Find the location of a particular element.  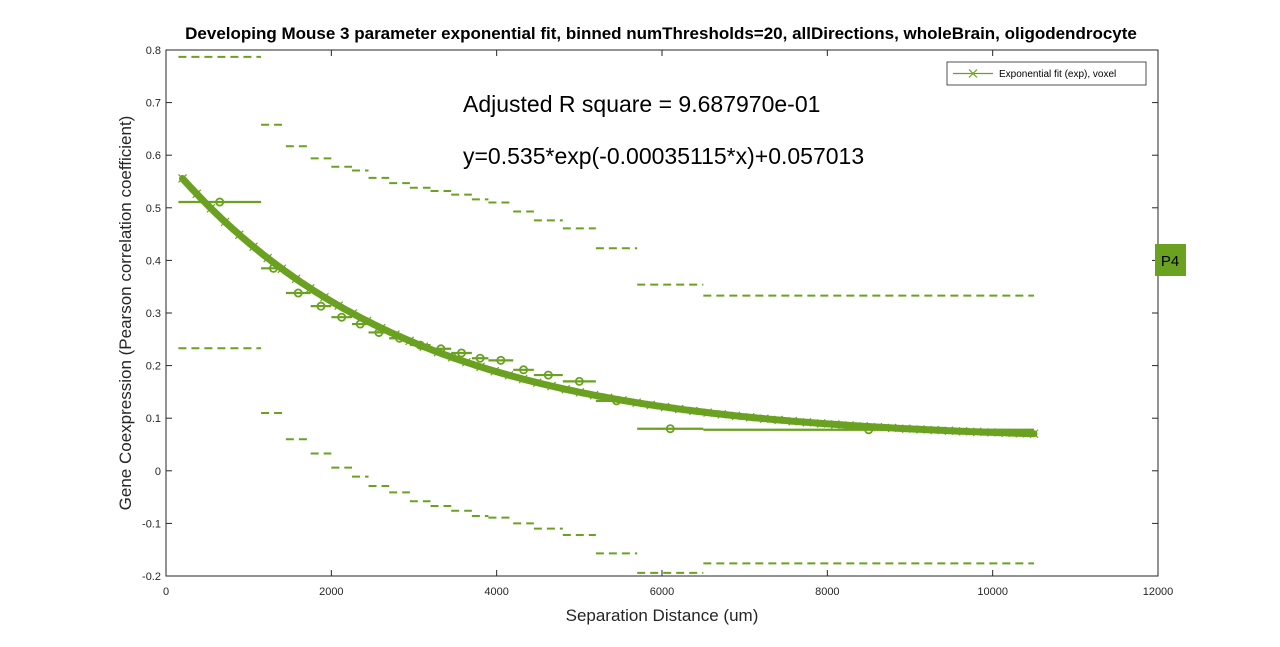

fit-equation-annotation: y=0.535*exp(-0.00035115*x)+0.057013 is located at coordinates (663, 156).